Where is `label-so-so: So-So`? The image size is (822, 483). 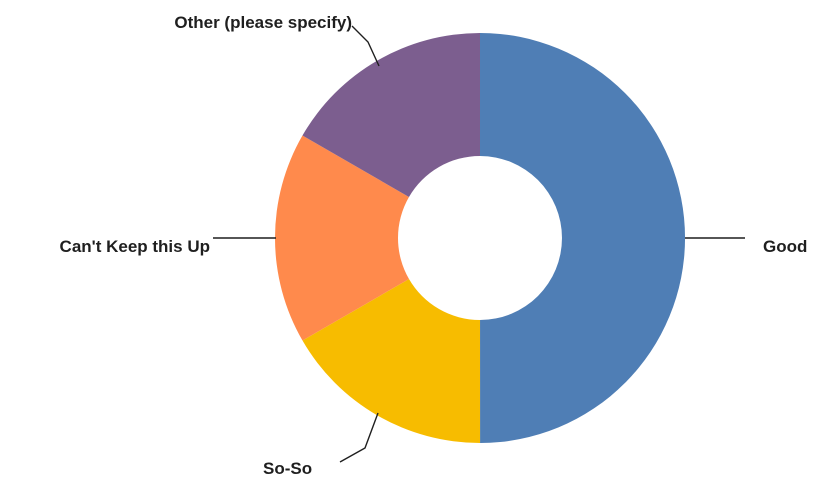
label-so-so: So-So is located at coordinates (287, 468).